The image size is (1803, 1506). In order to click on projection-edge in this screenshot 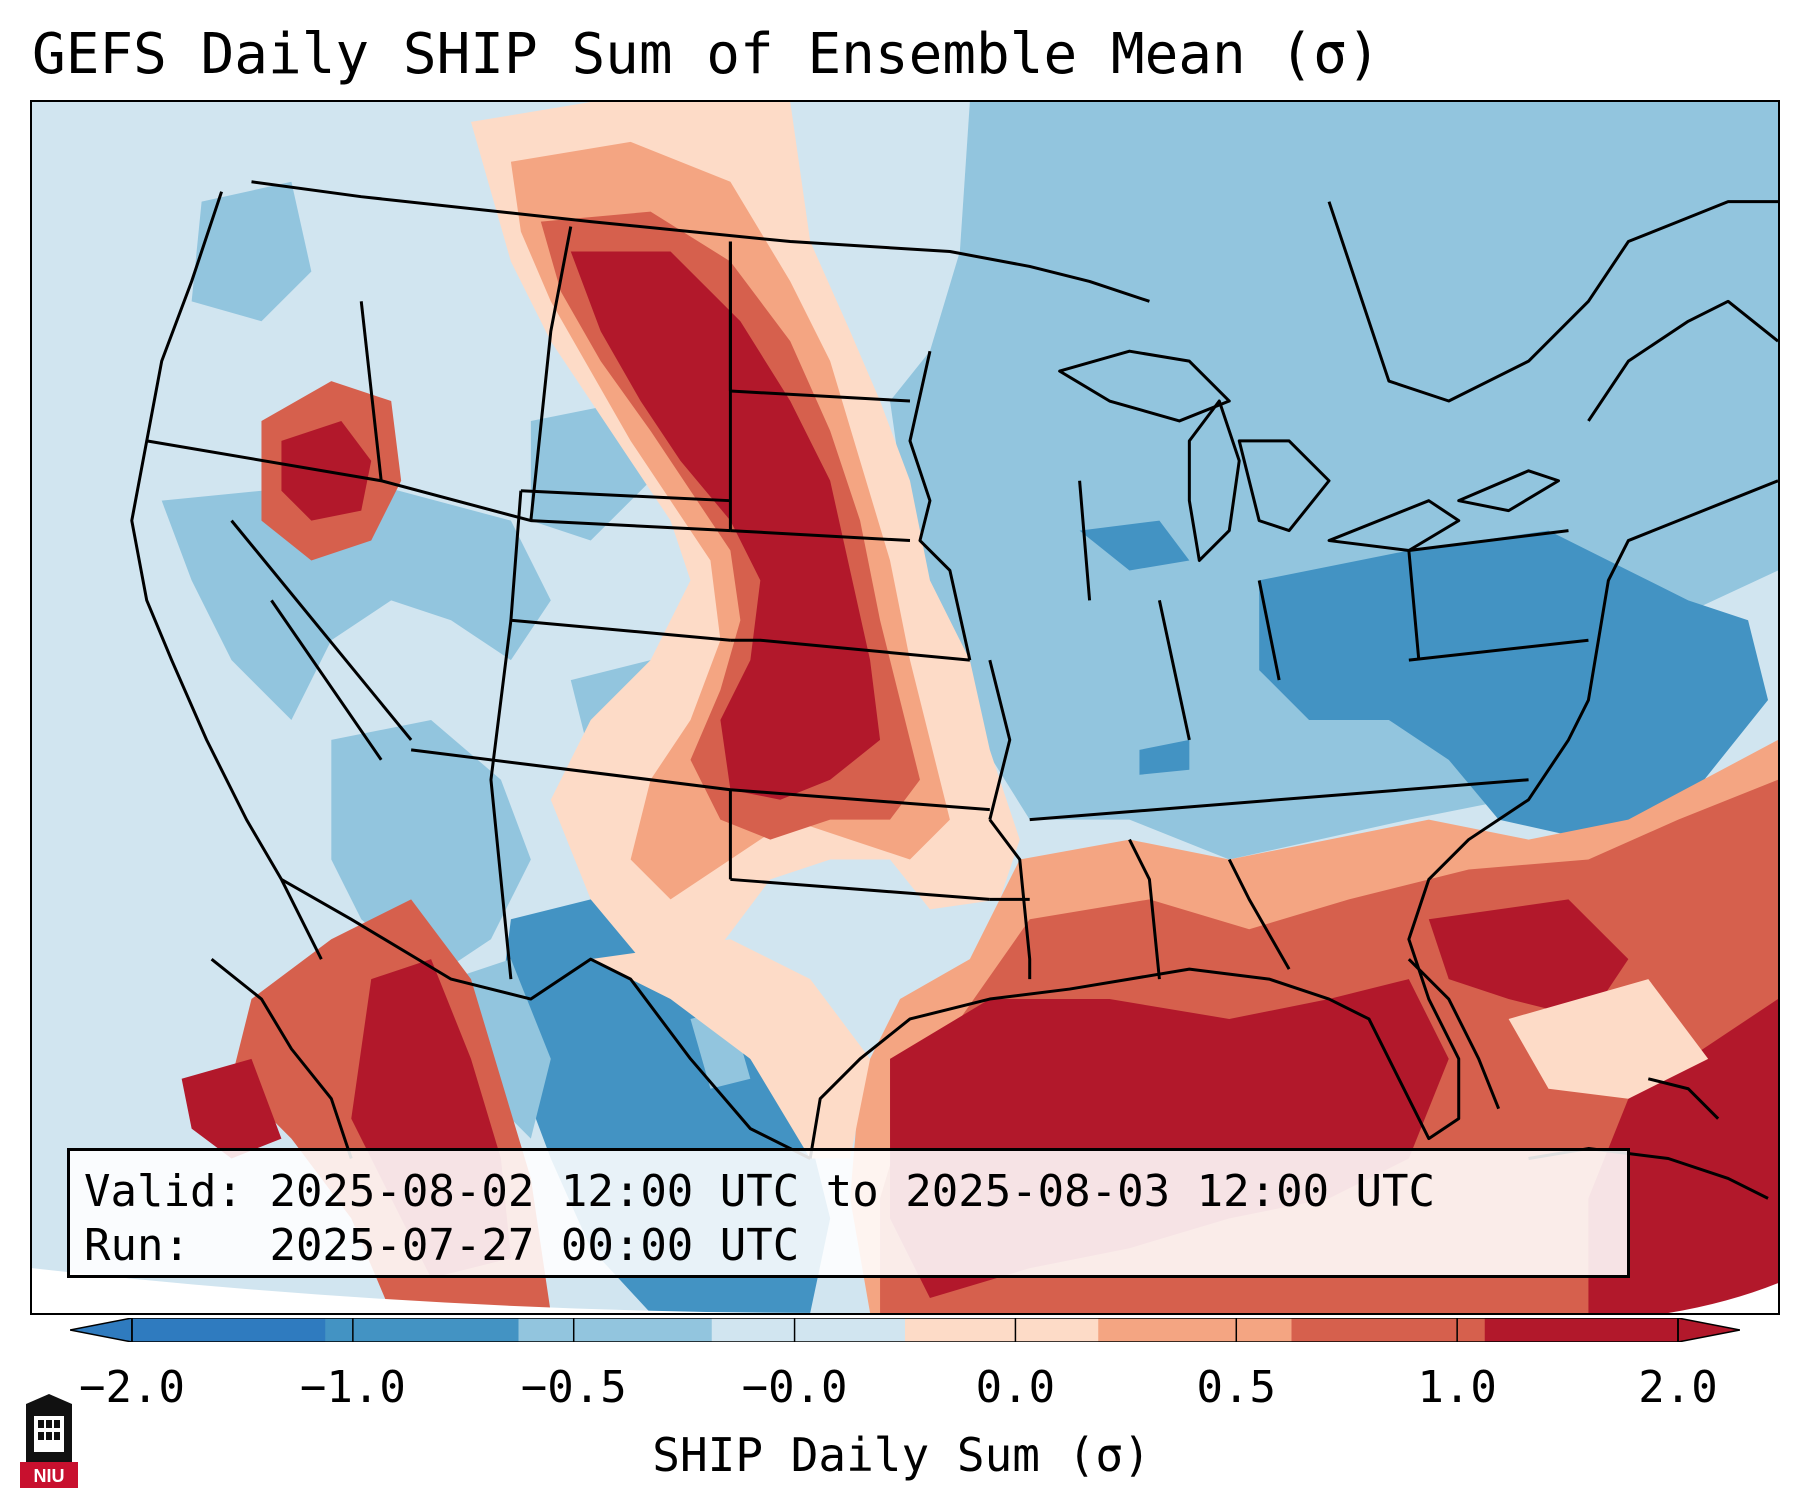, I will do `click(431, 1290)`.